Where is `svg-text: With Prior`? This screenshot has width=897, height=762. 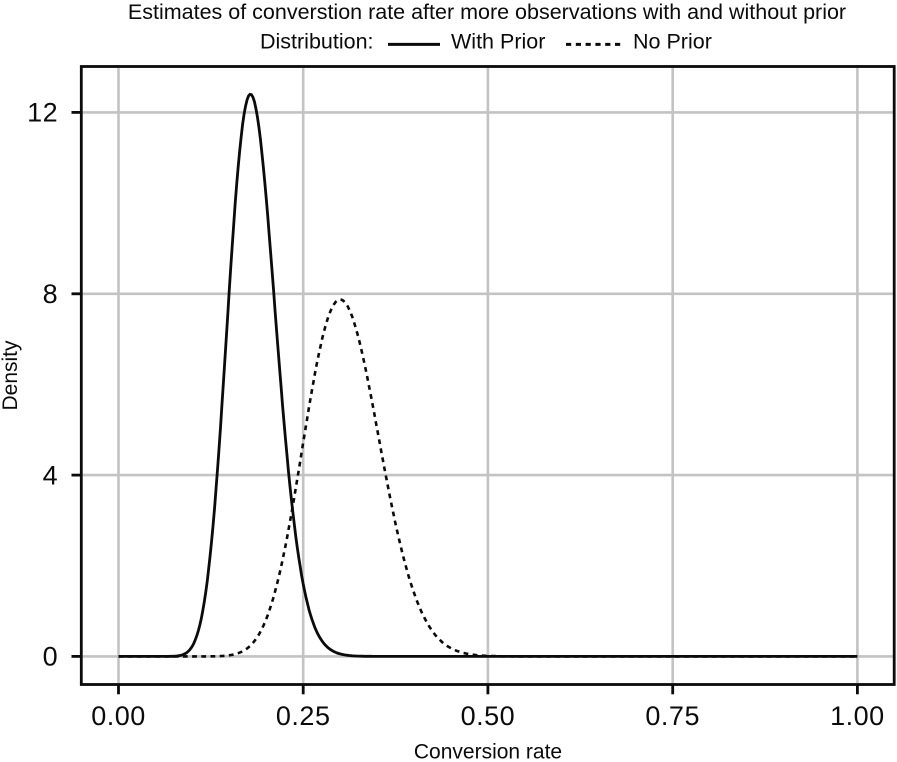
svg-text: With Prior is located at coordinates (498, 42).